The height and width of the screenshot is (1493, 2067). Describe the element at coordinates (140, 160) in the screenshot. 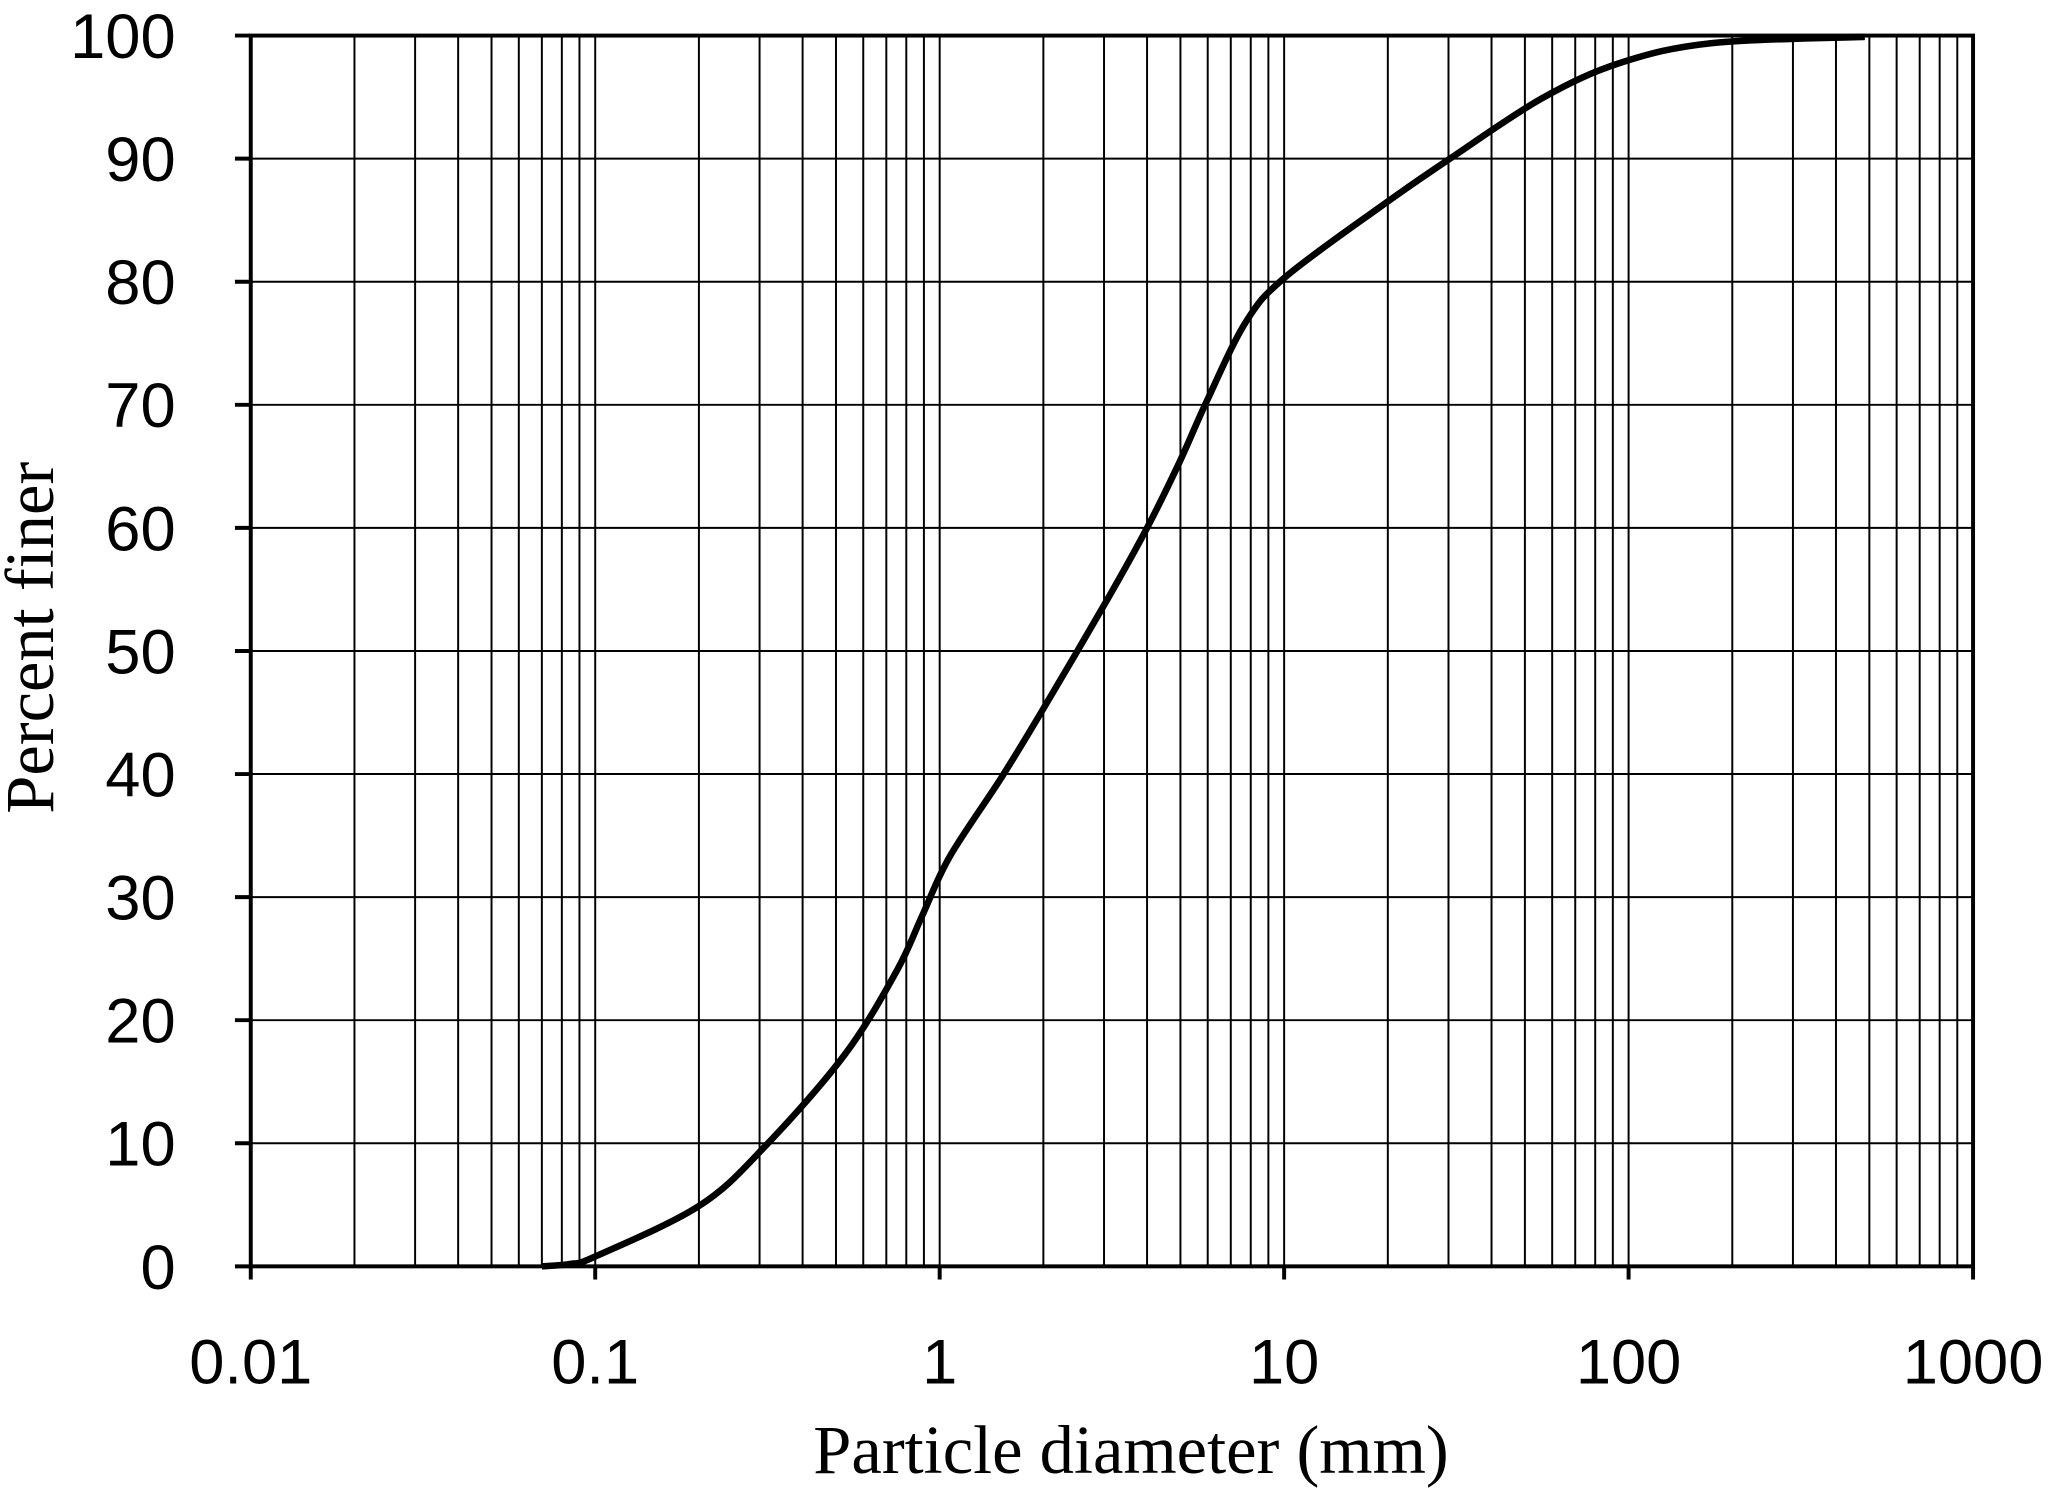

I see `y-tick-label: 90` at that location.